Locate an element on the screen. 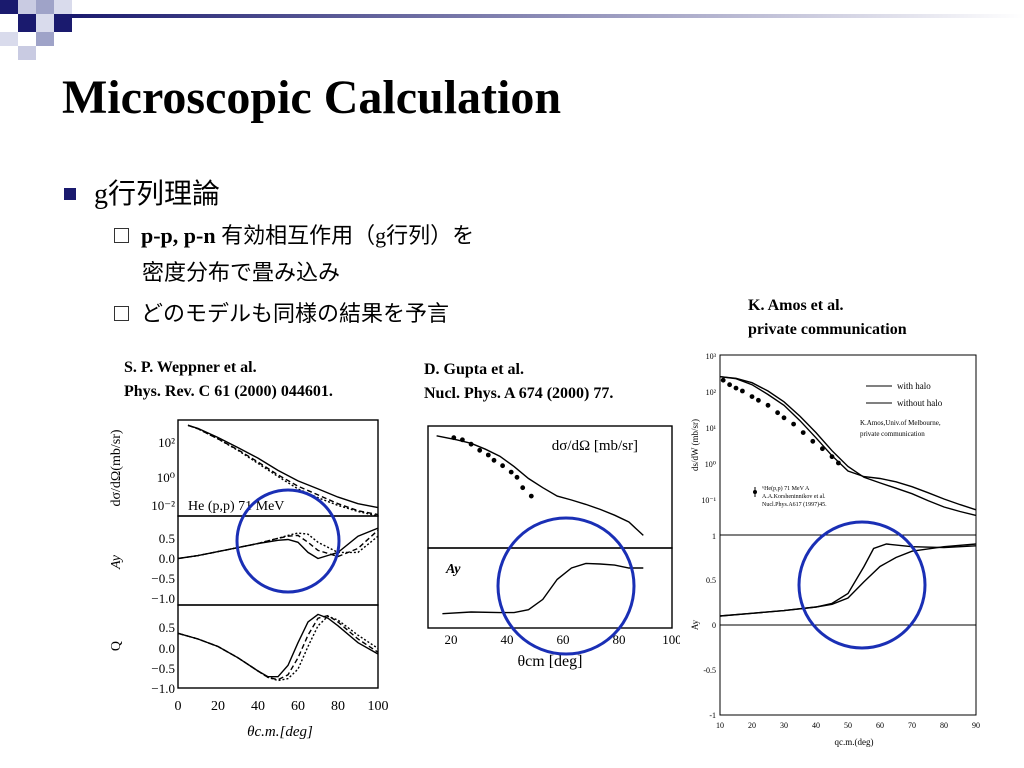  bullet-folding: 密度分布で畳み込み is located at coordinates (241, 272).